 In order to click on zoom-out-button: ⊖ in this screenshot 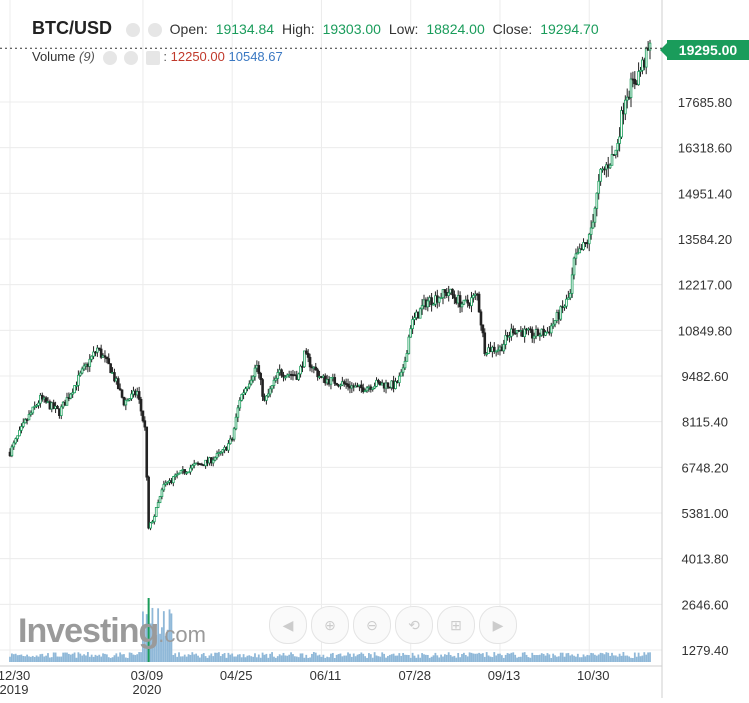, I will do `click(372, 625)`.